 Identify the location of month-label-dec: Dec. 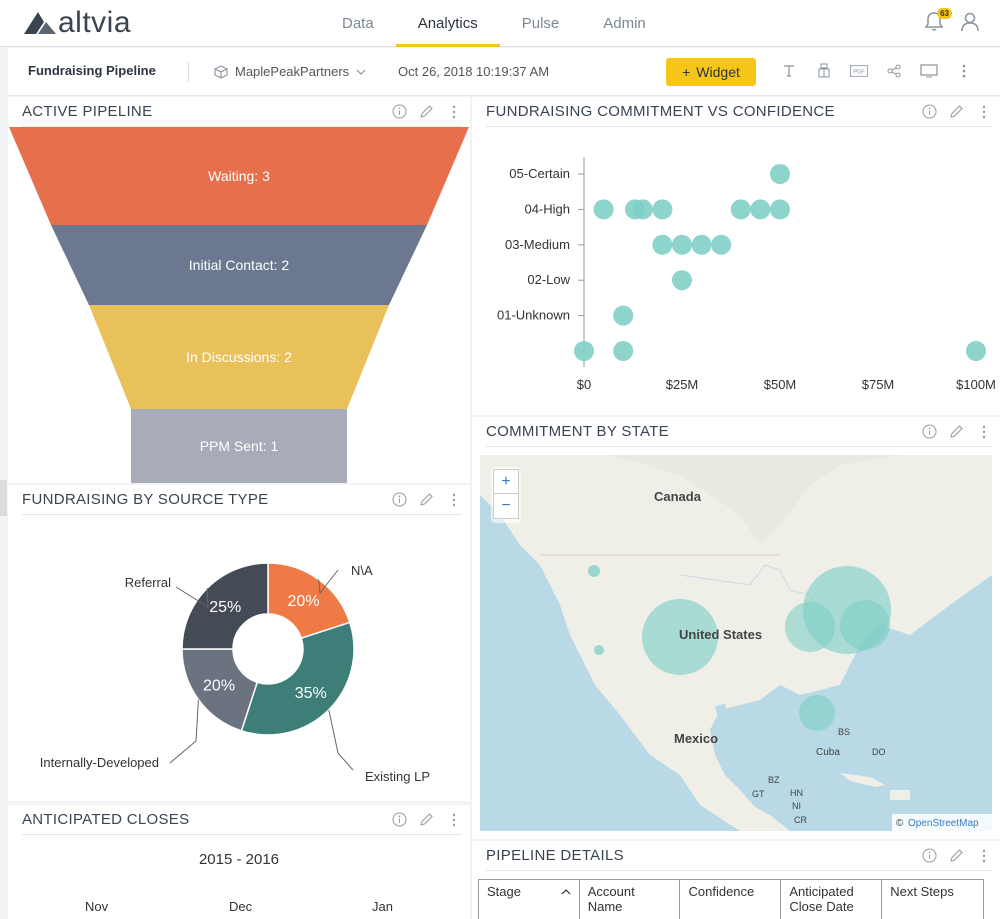
(241, 906).